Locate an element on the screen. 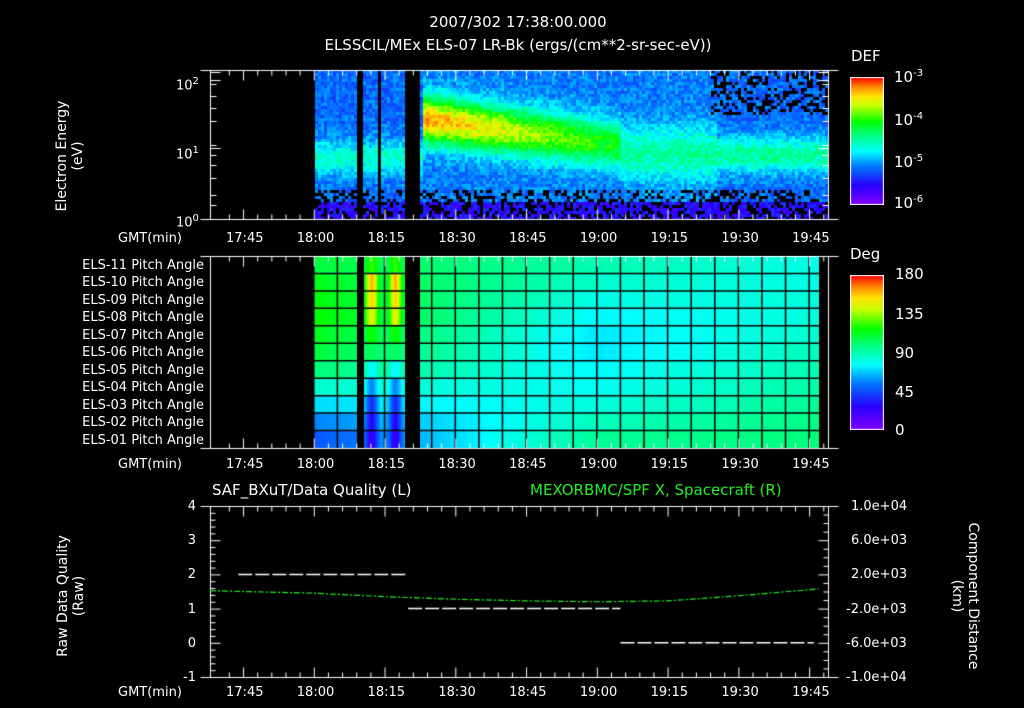 The height and width of the screenshot is (708, 1024). energy-xlabel: GMT(min) is located at coordinates (150, 238).